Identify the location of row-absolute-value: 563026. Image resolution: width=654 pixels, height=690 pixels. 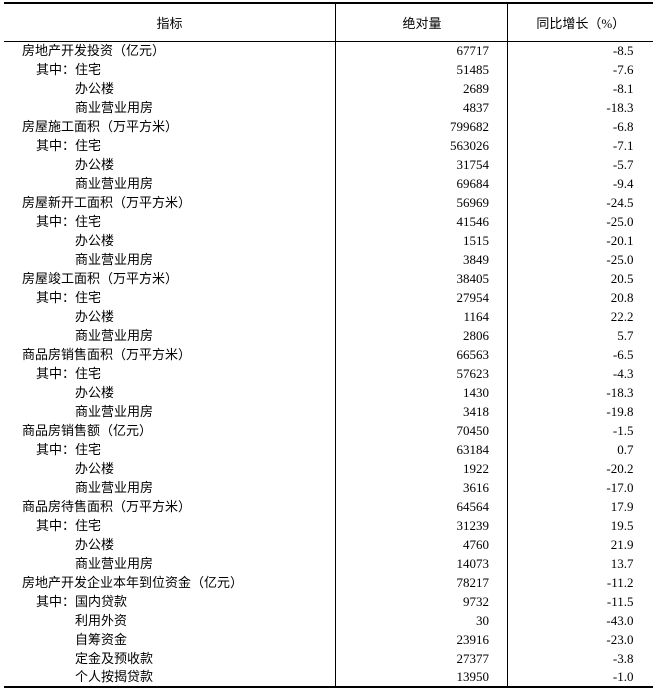
(421, 145).